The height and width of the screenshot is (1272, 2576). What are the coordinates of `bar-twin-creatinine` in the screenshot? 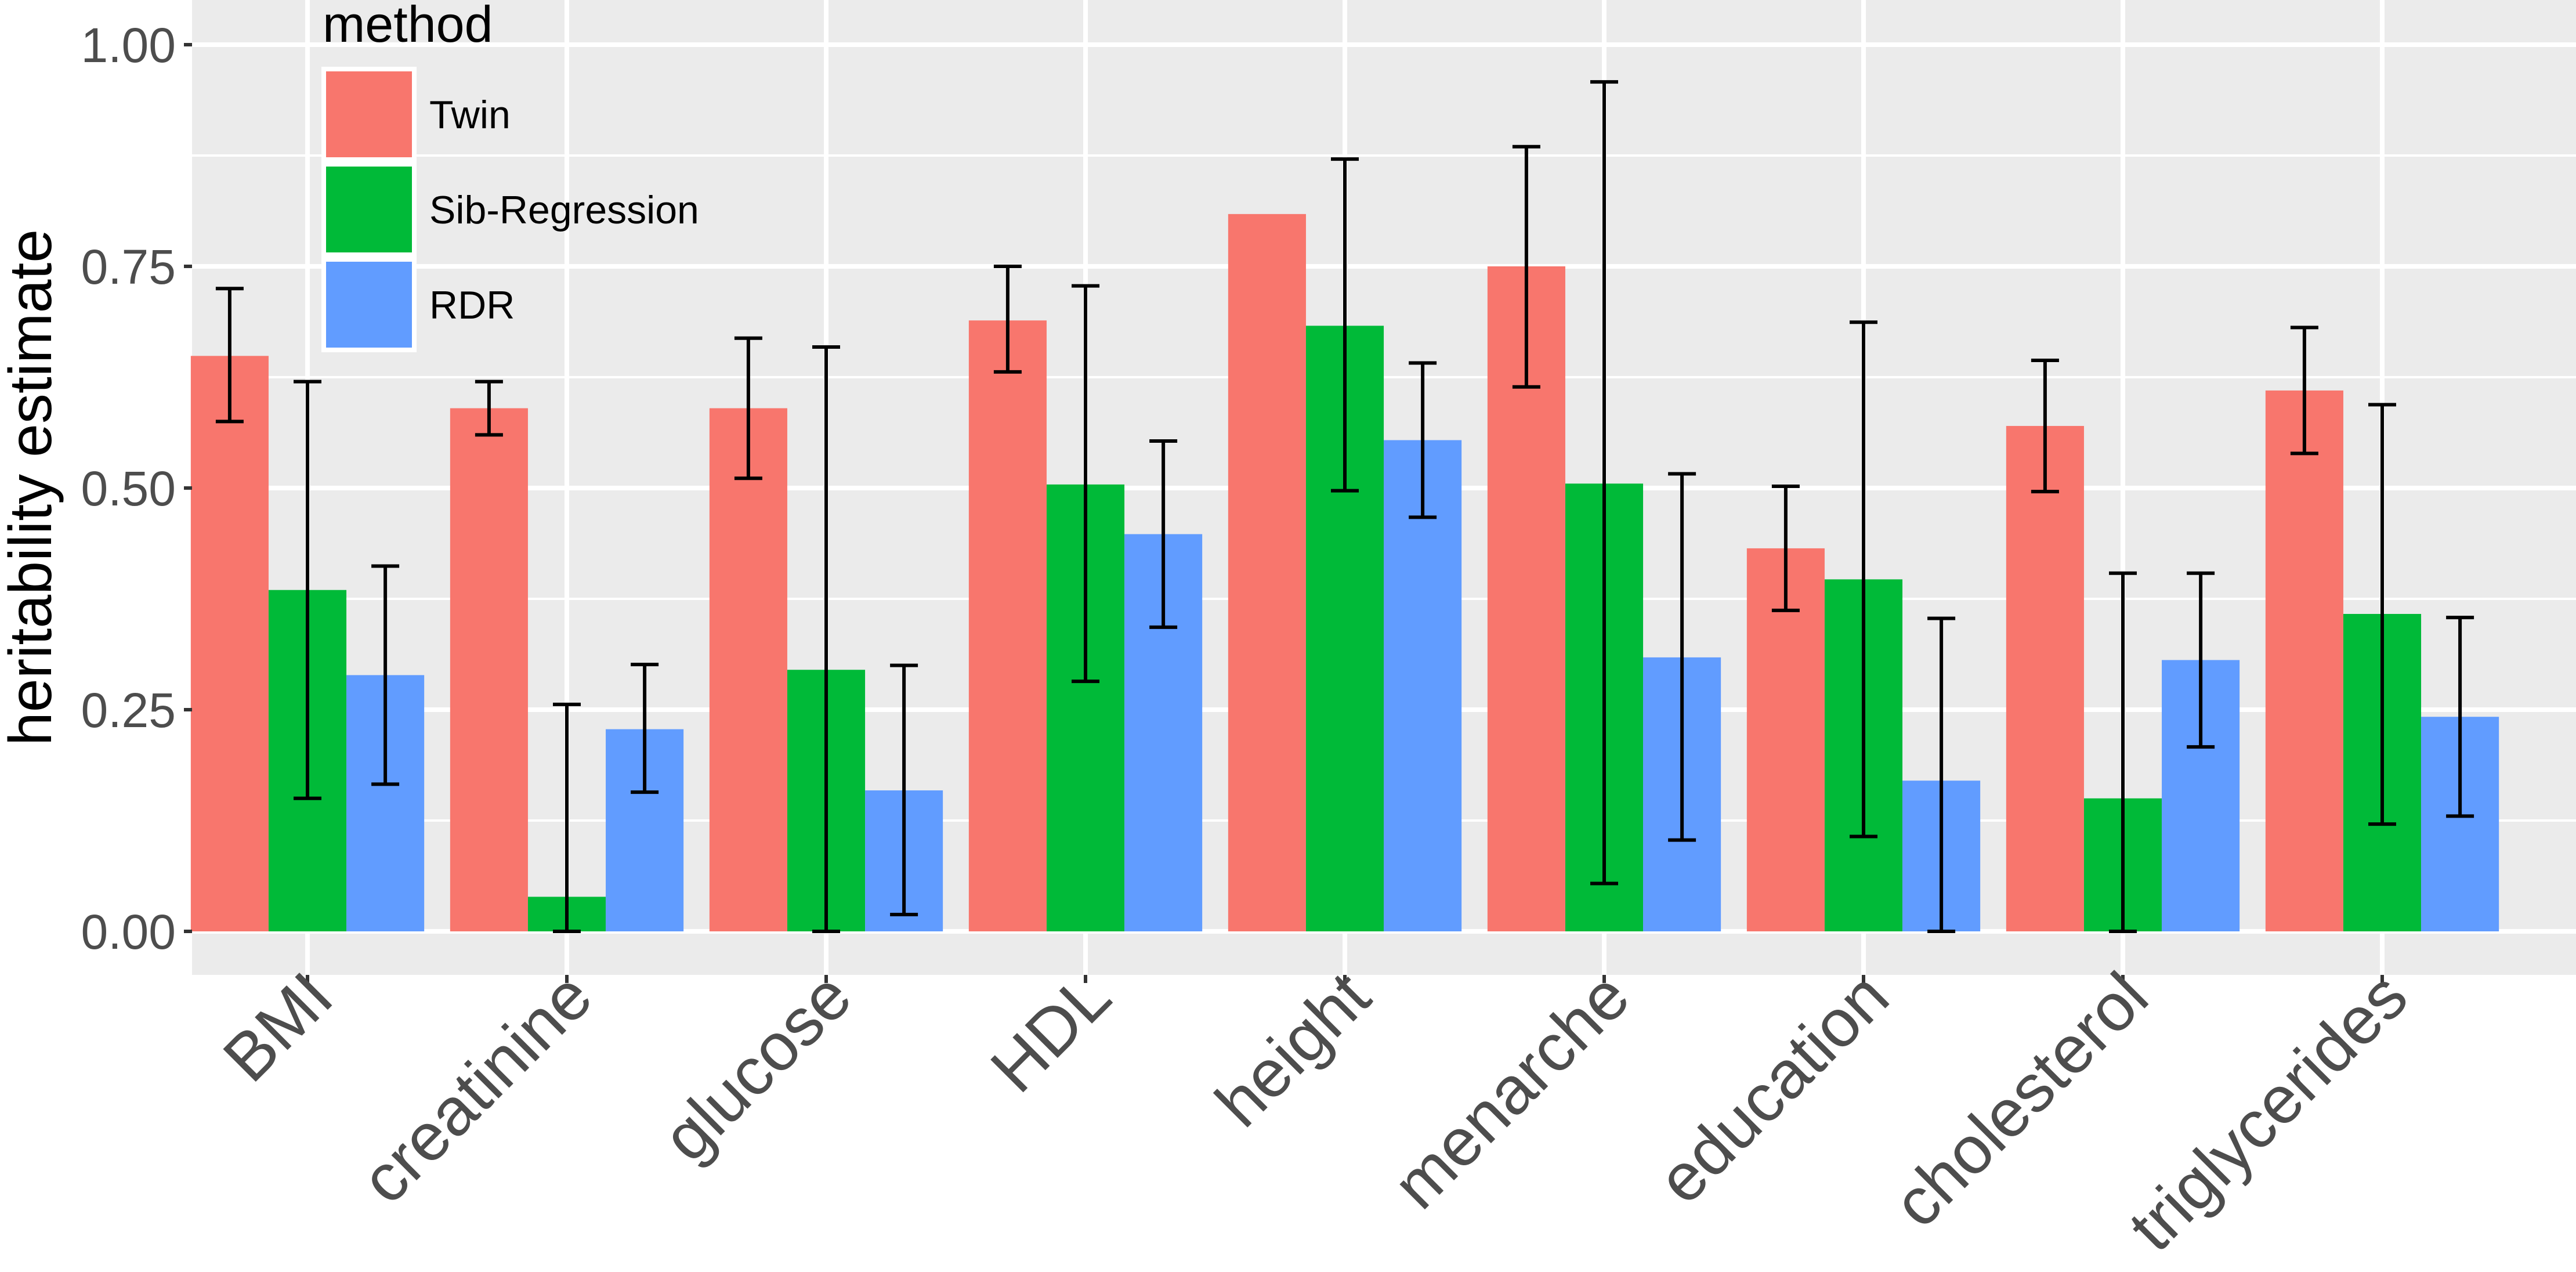 It's located at (489, 669).